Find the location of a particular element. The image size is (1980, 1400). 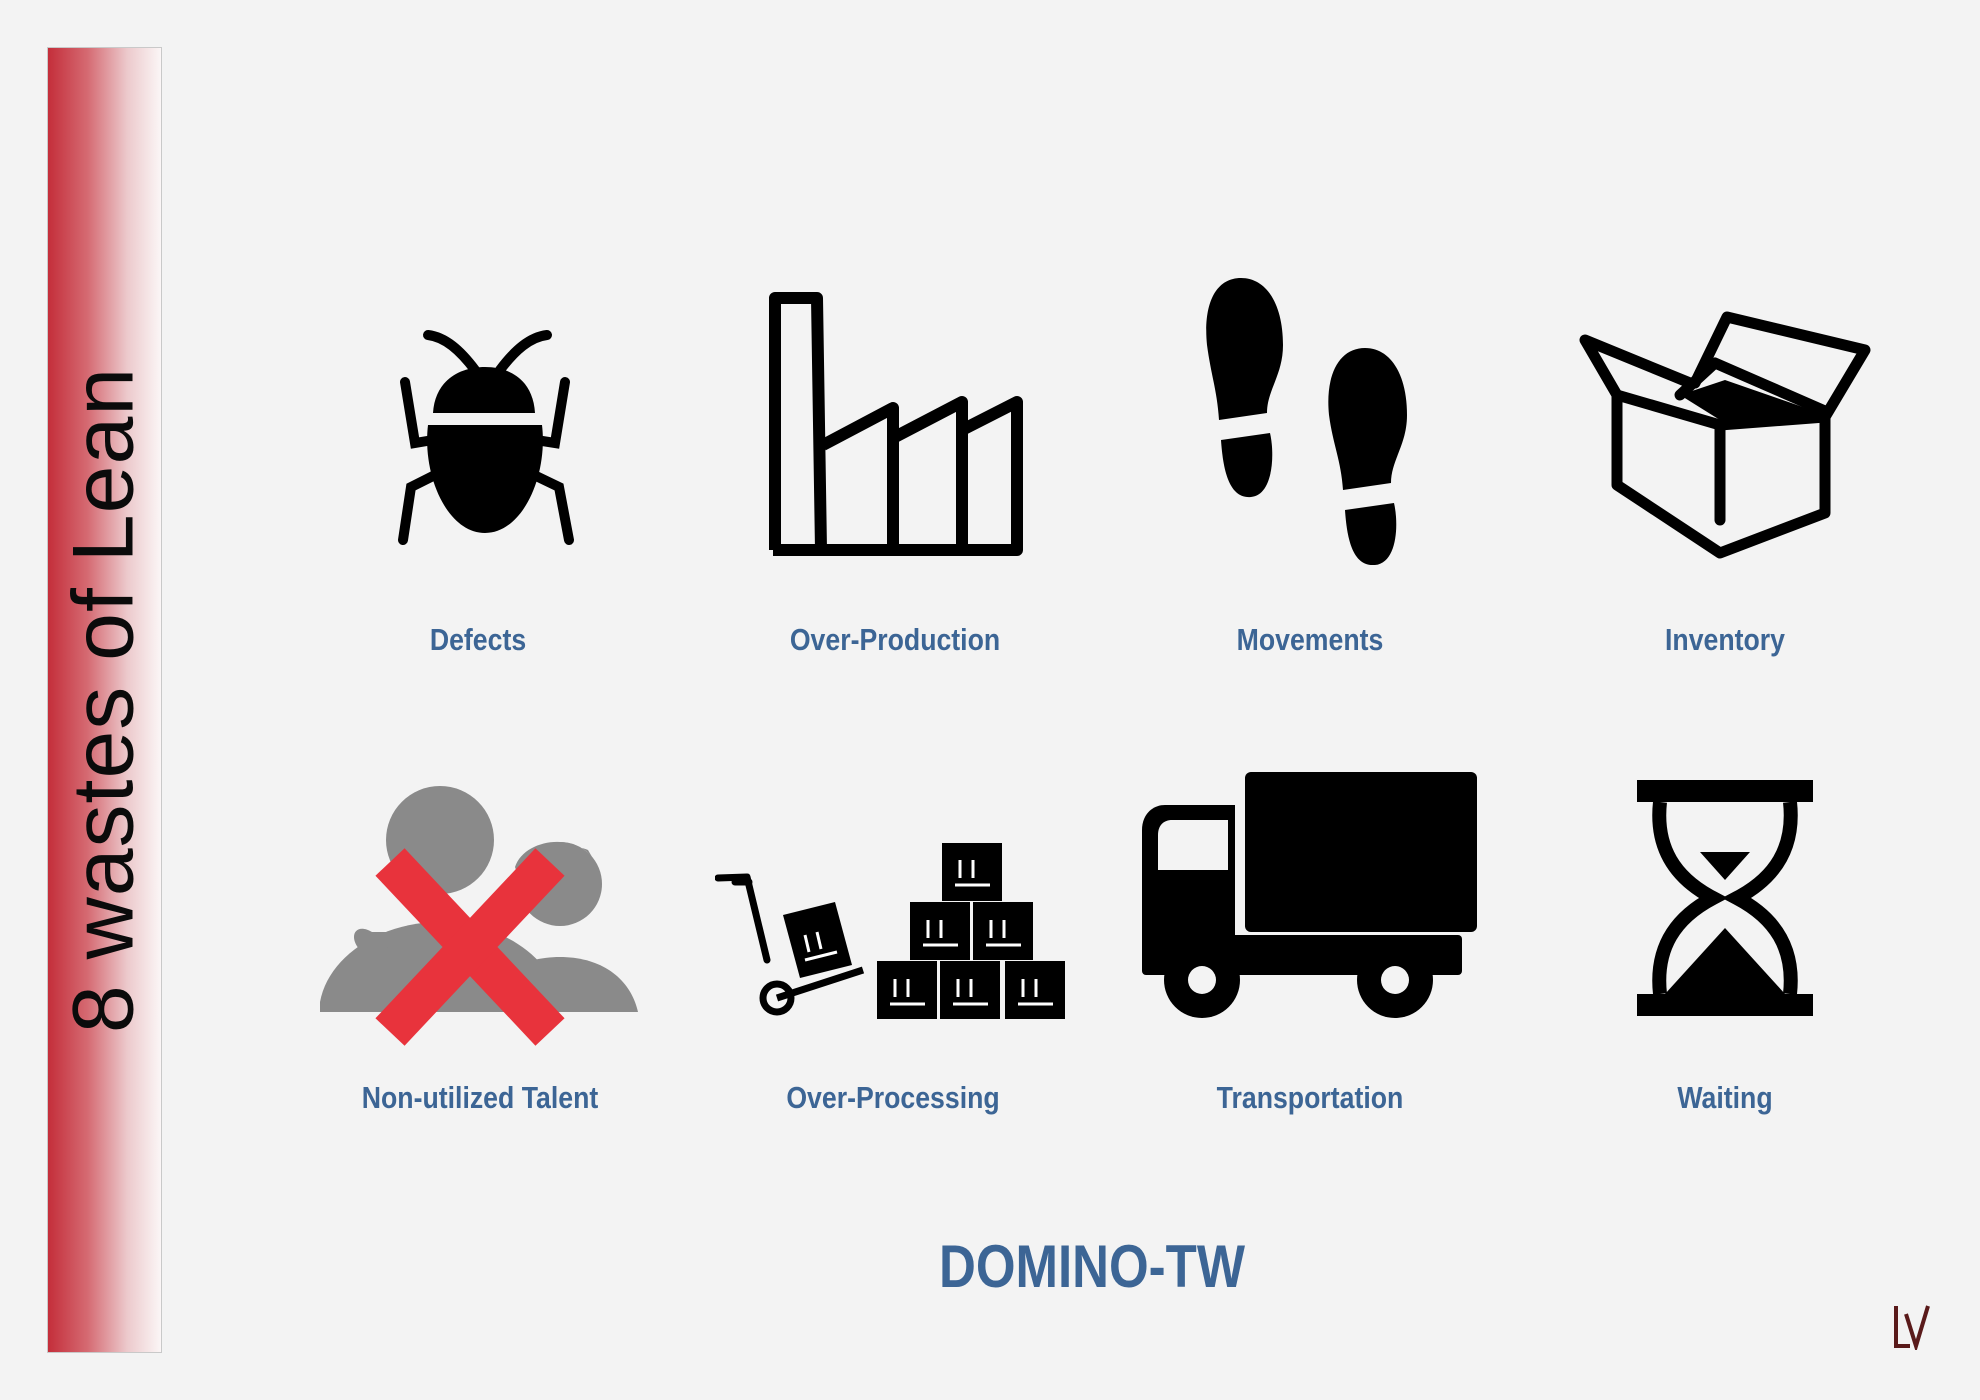

waste-label-inventory: Inventory is located at coordinates (1725, 639).